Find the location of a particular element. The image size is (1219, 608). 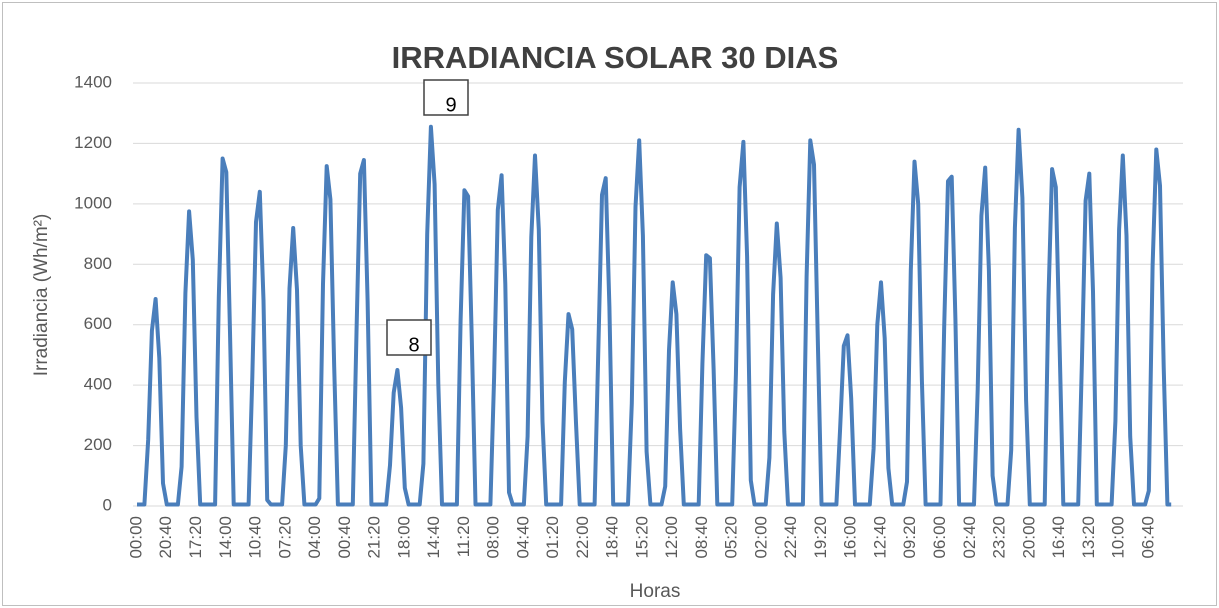

x-tick-label: 00:40 is located at coordinates (344, 537).